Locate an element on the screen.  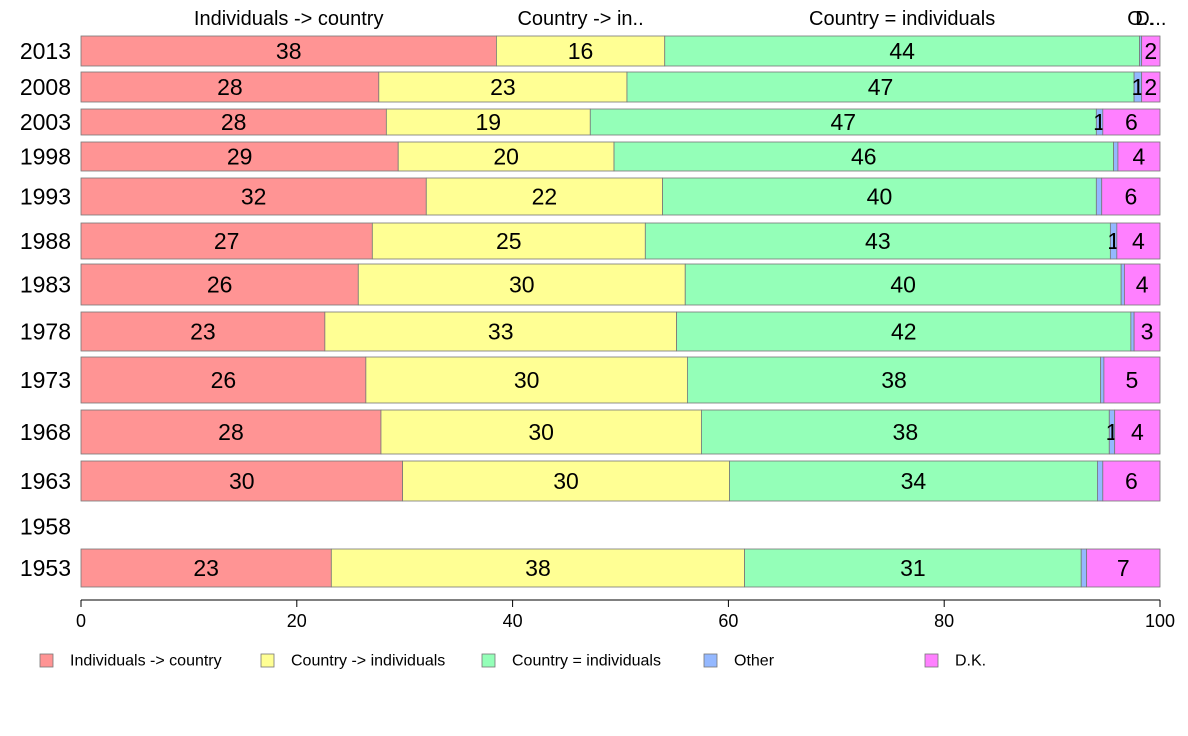
bar-label-1973-2: 38 is located at coordinates (894, 380).